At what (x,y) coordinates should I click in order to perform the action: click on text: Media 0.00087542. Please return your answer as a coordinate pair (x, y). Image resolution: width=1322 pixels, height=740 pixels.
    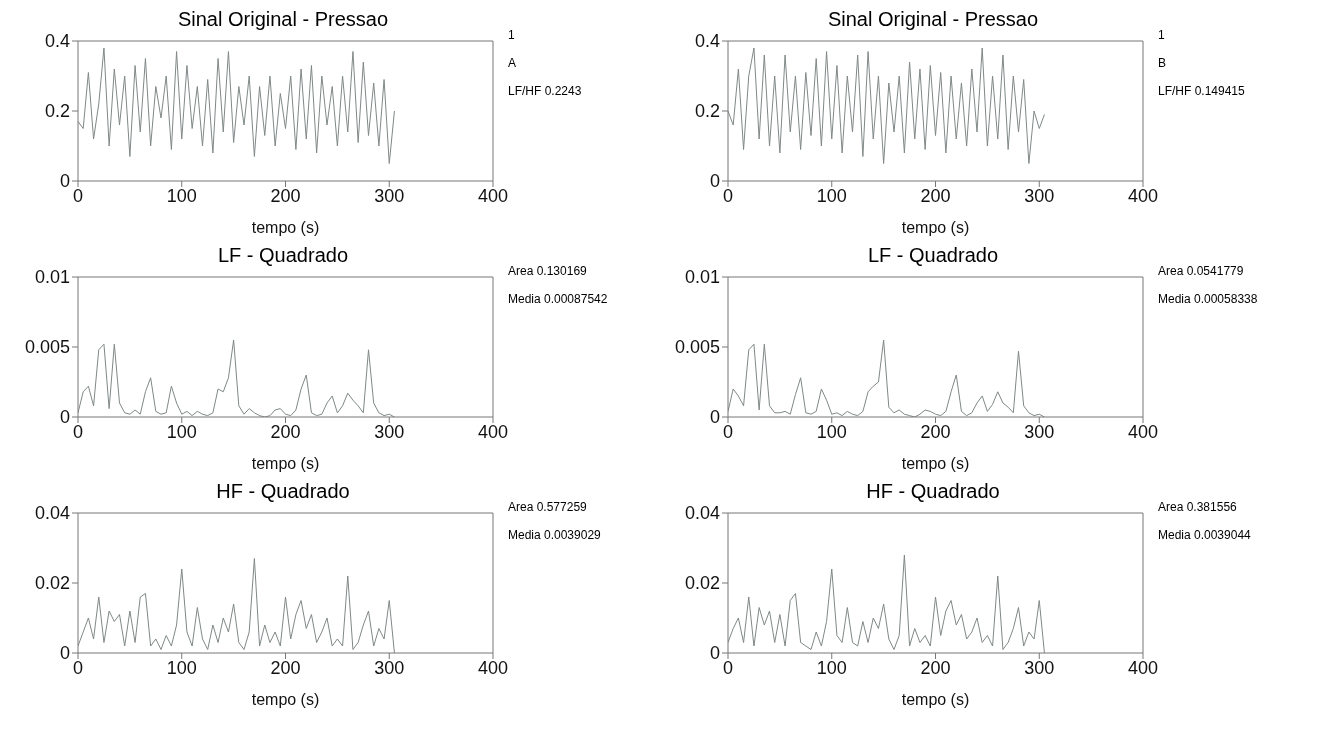
    Looking at the image, I should click on (558, 299).